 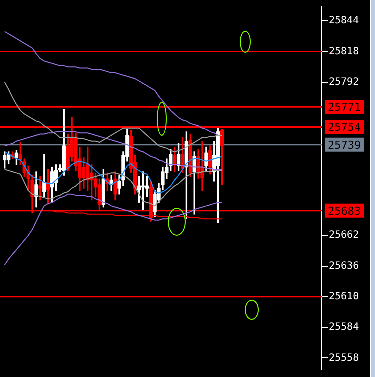 I want to click on y-tick-label: 25792, so click(x=344, y=82).